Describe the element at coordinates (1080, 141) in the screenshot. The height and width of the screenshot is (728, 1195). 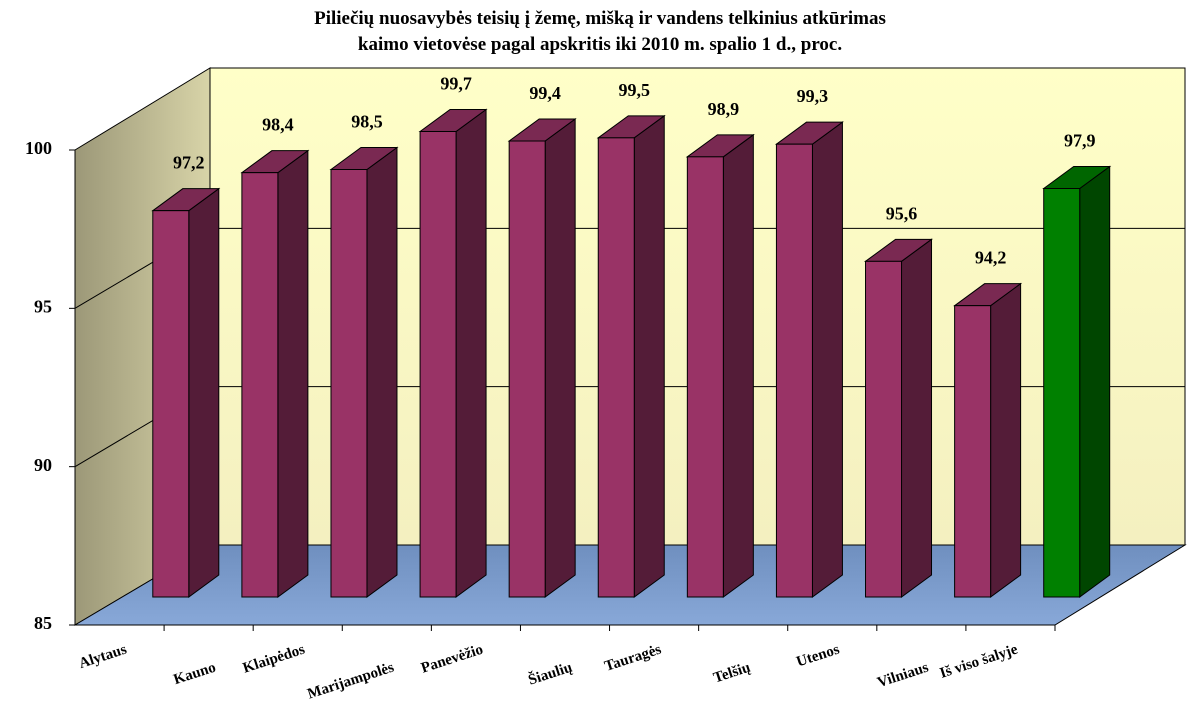
I see `value-label: 97,9` at that location.